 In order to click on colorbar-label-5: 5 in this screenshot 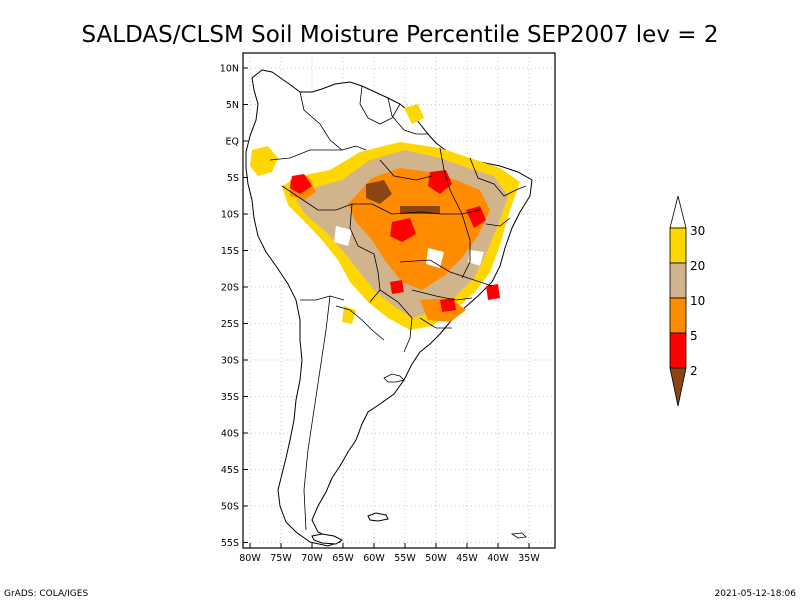, I will do `click(694, 336)`.